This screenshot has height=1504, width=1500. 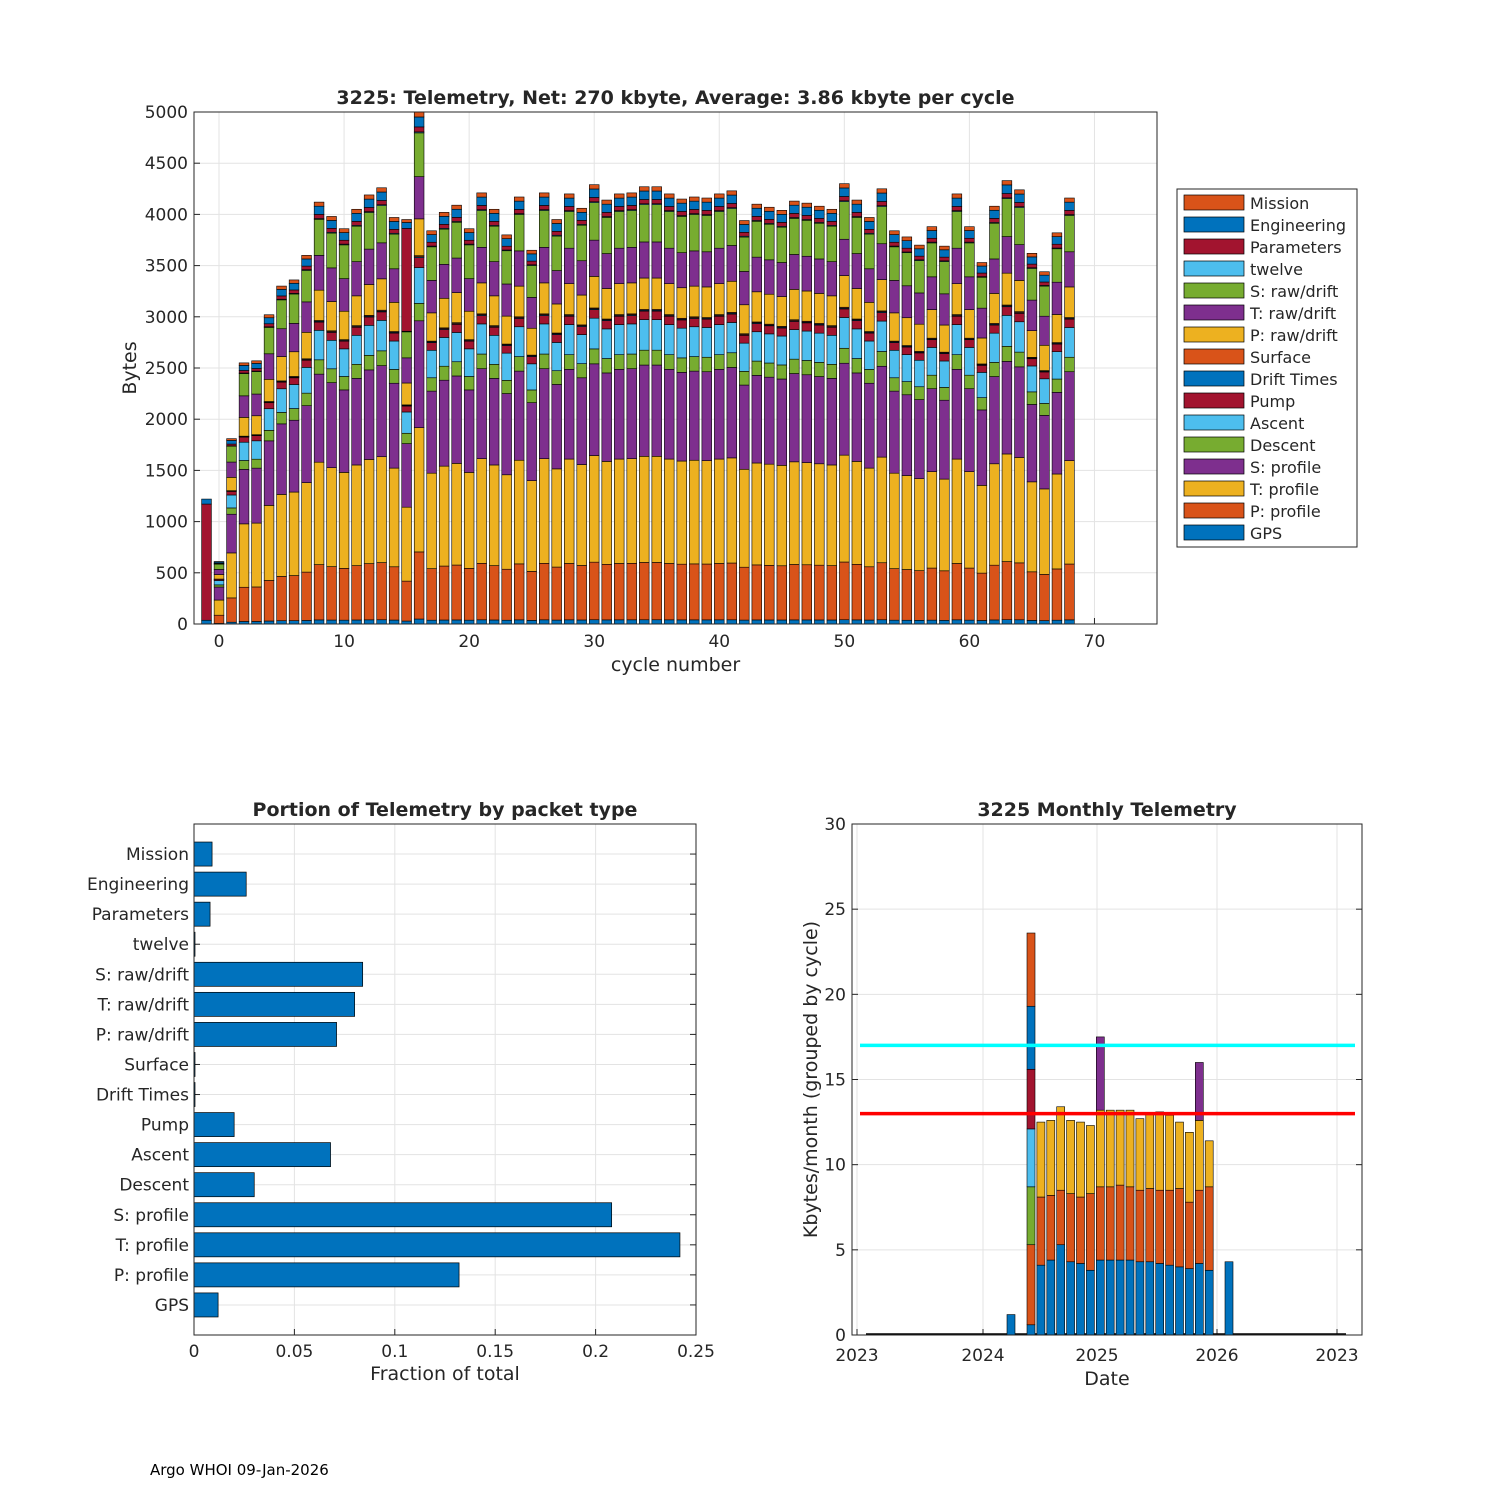 I want to click on y-tick-label: 0, so click(x=840, y=1336).